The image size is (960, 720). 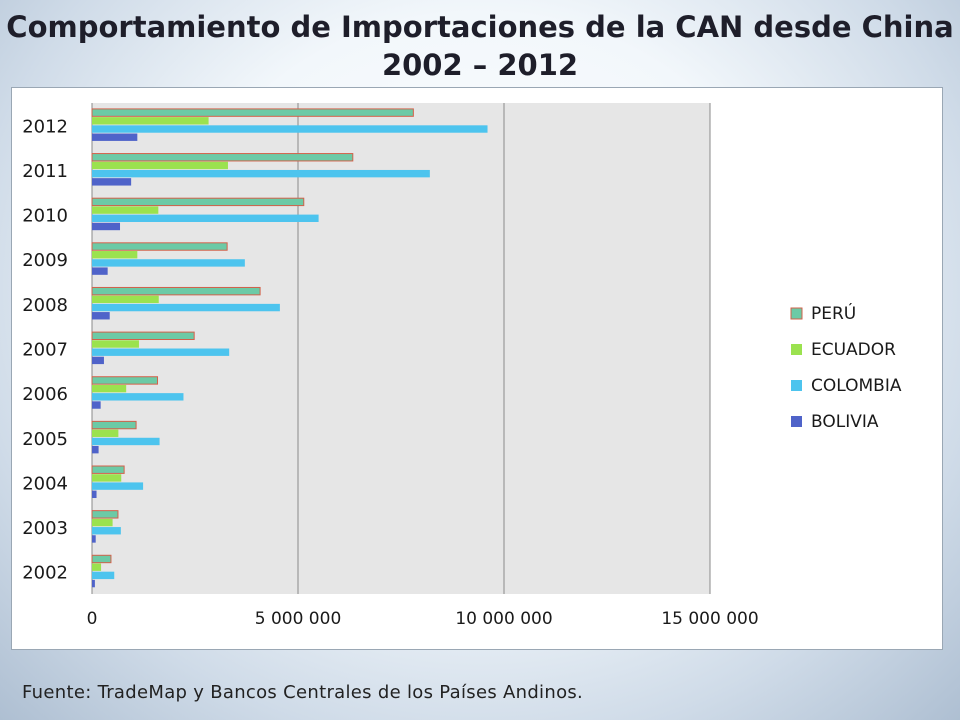 What do you see at coordinates (298, 619) in the screenshot?
I see `x-tick-label-1: 5 000 000` at bounding box center [298, 619].